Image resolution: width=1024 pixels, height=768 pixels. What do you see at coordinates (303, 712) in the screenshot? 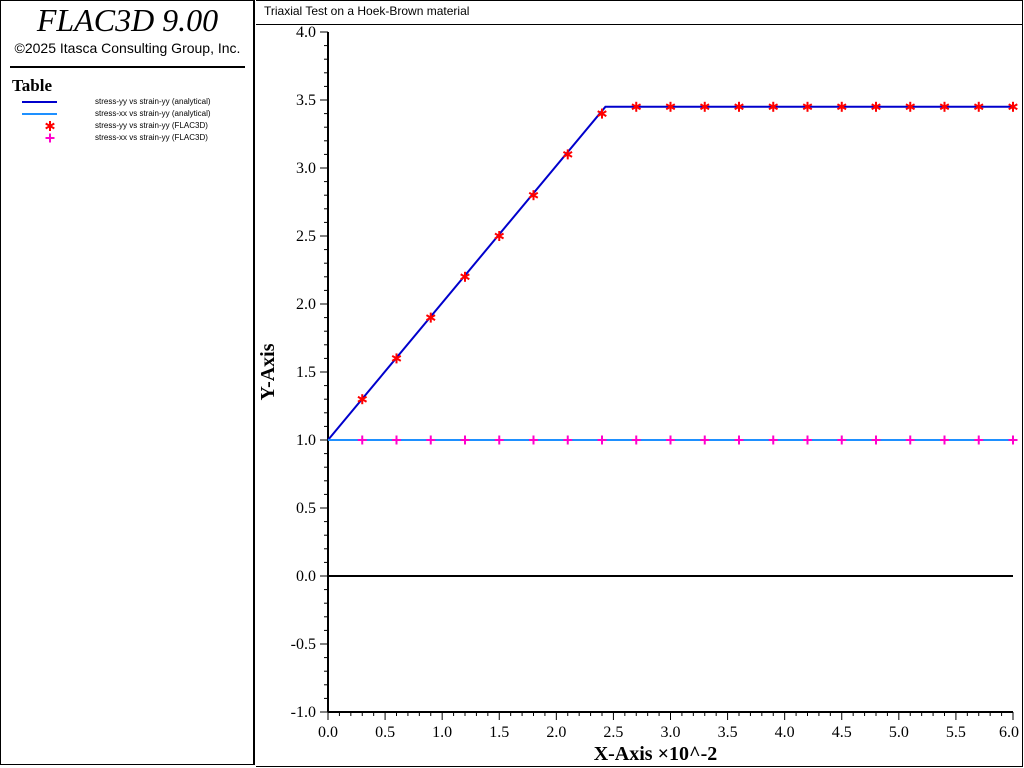
I see `y-tick-label: -1.0` at bounding box center [303, 712].